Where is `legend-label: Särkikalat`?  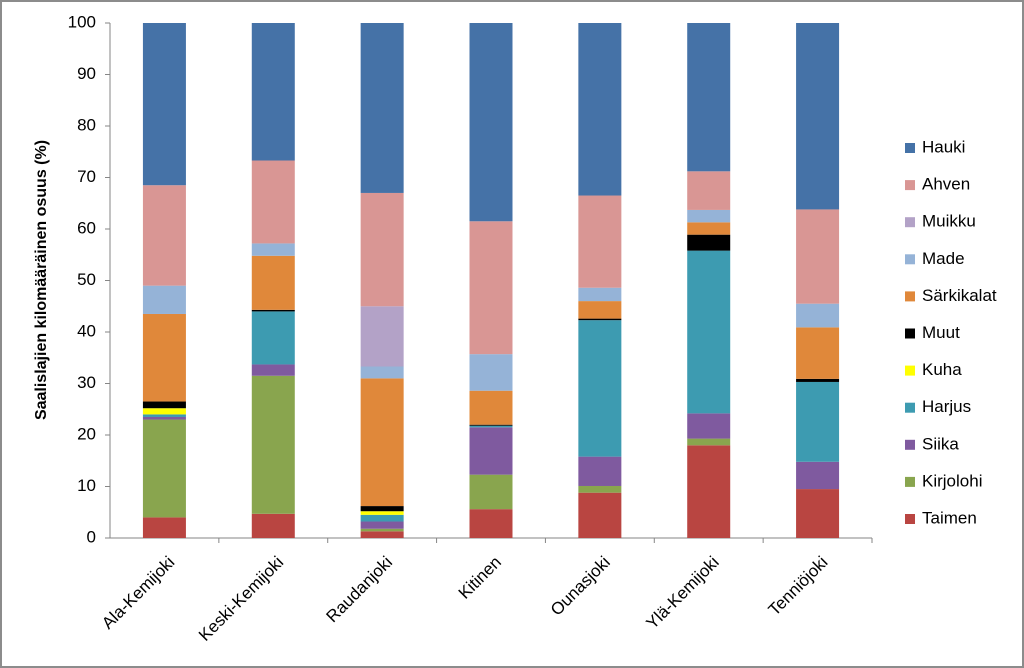 legend-label: Särkikalat is located at coordinates (959, 295).